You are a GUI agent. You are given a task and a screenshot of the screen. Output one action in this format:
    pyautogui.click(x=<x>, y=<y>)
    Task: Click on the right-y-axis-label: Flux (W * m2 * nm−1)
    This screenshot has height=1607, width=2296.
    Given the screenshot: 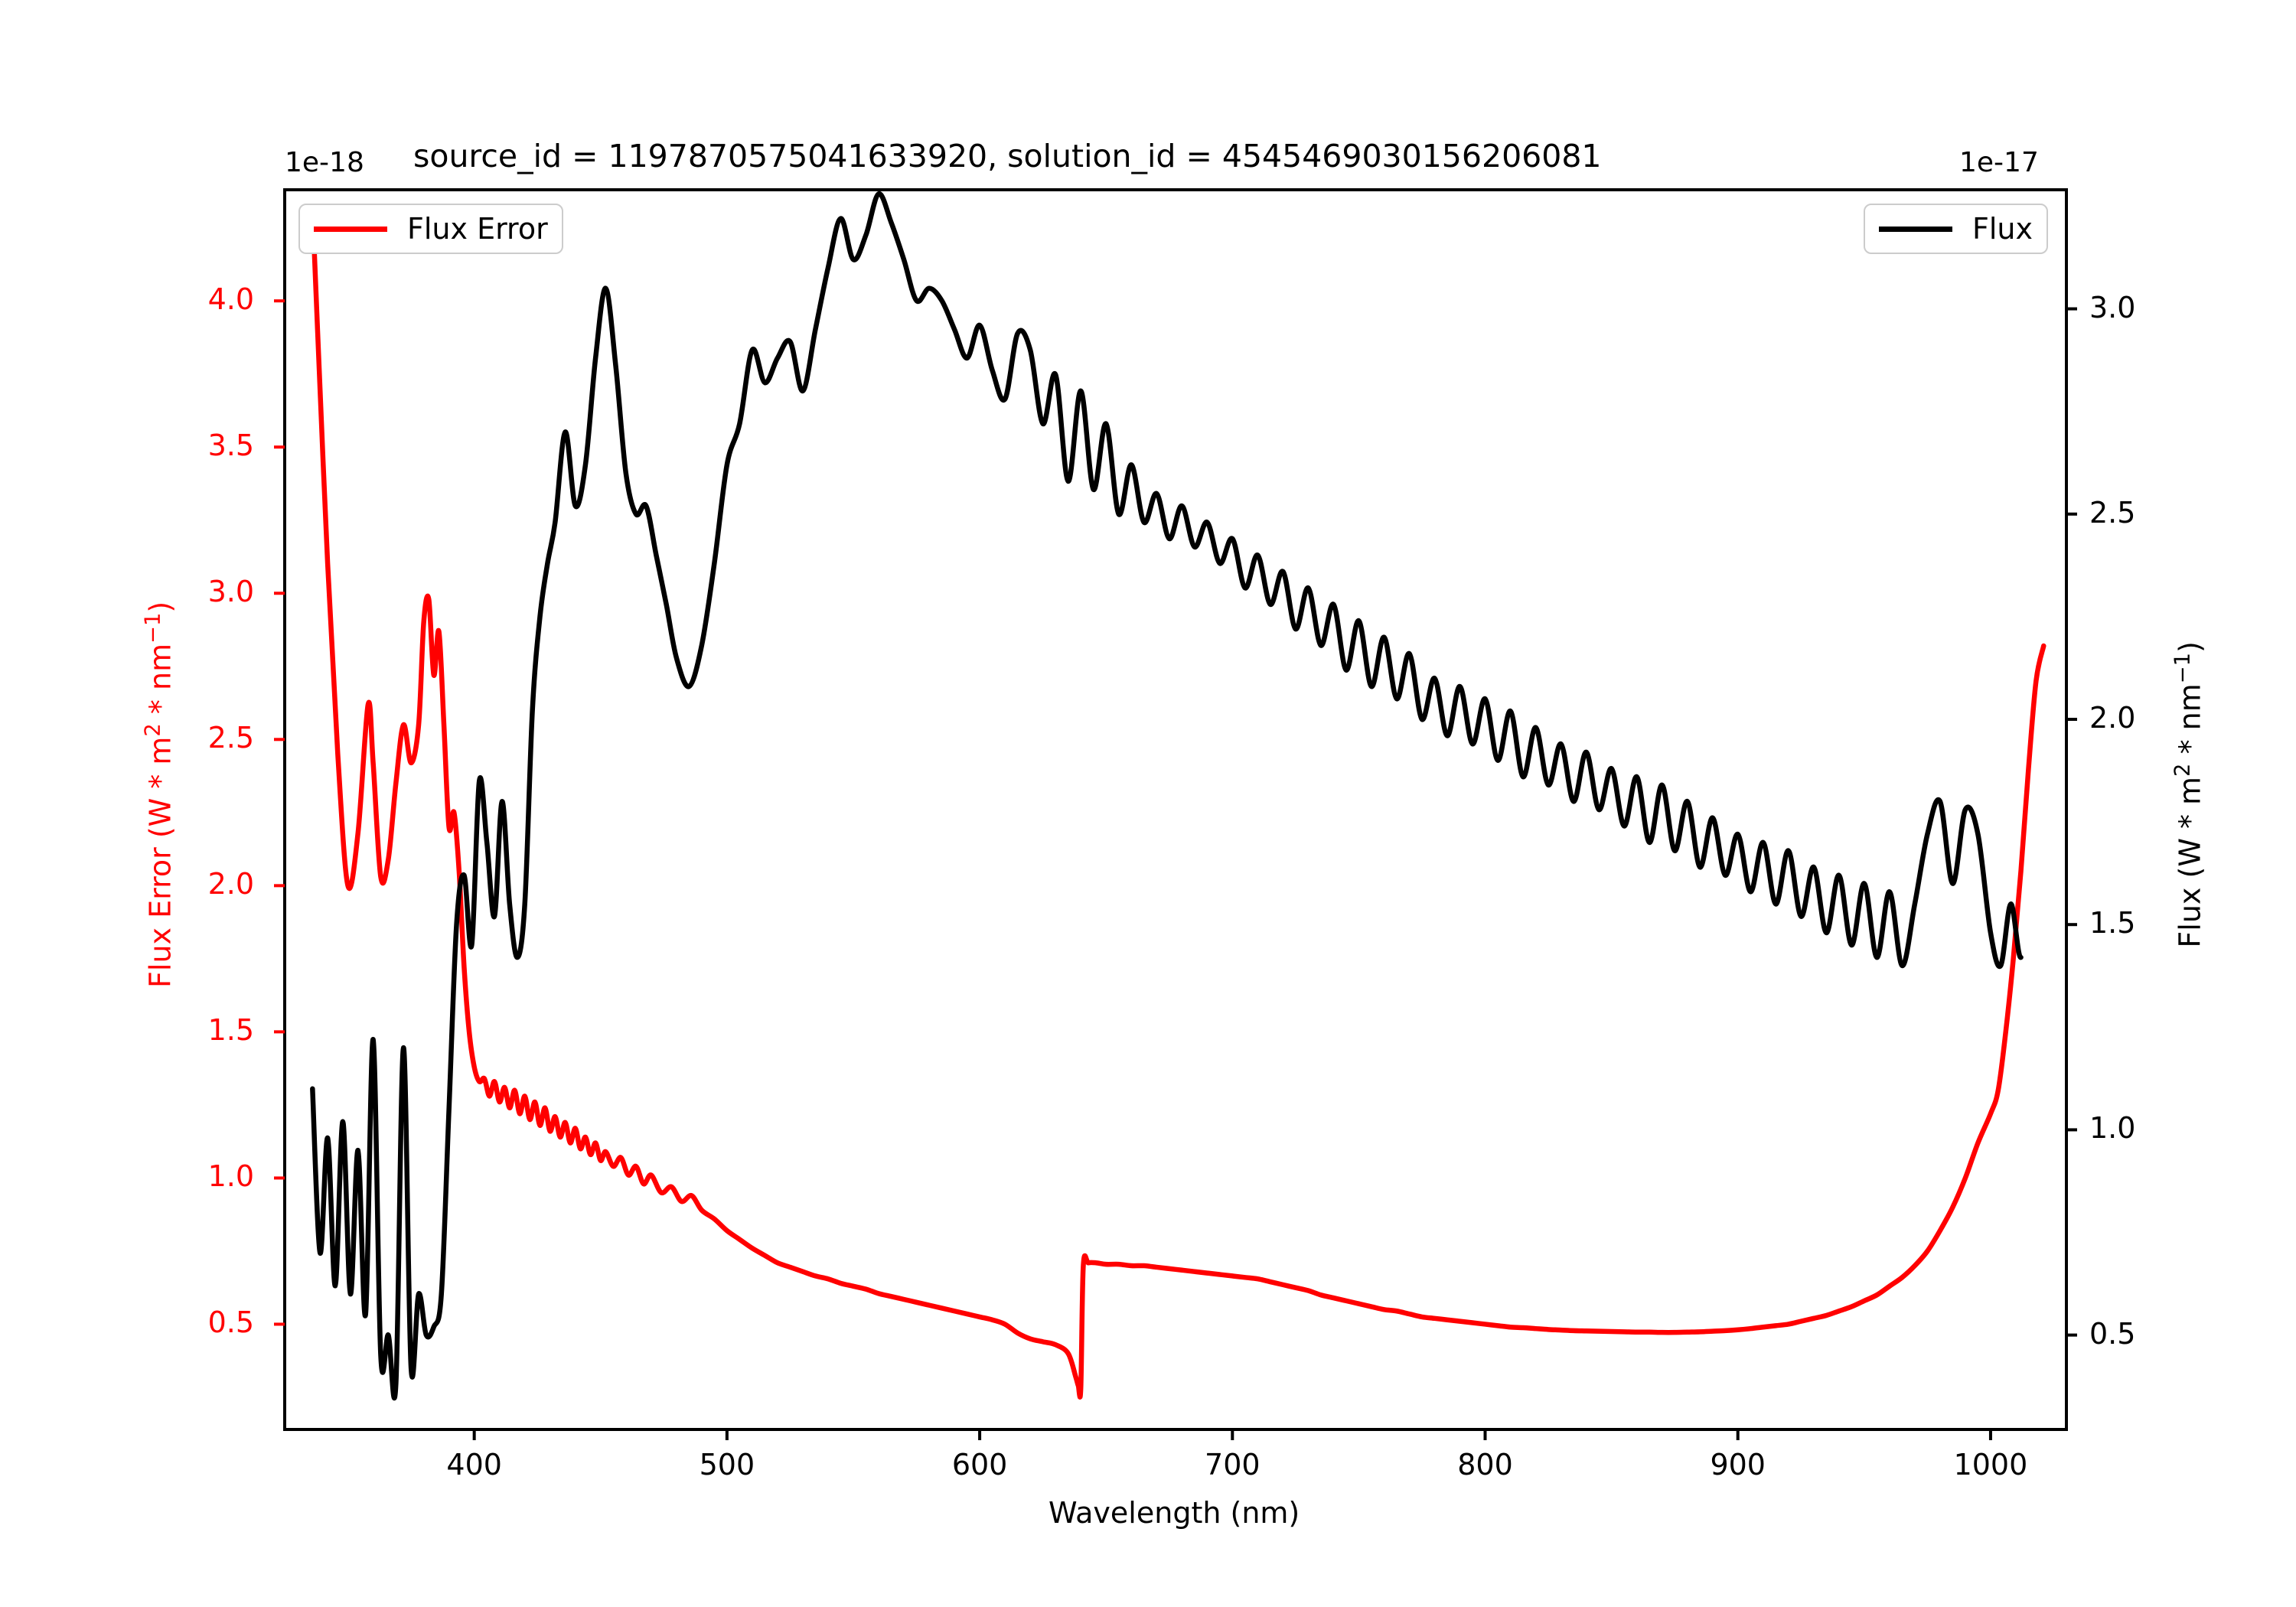 What is the action you would take?
    pyautogui.click(x=2189, y=794)
    